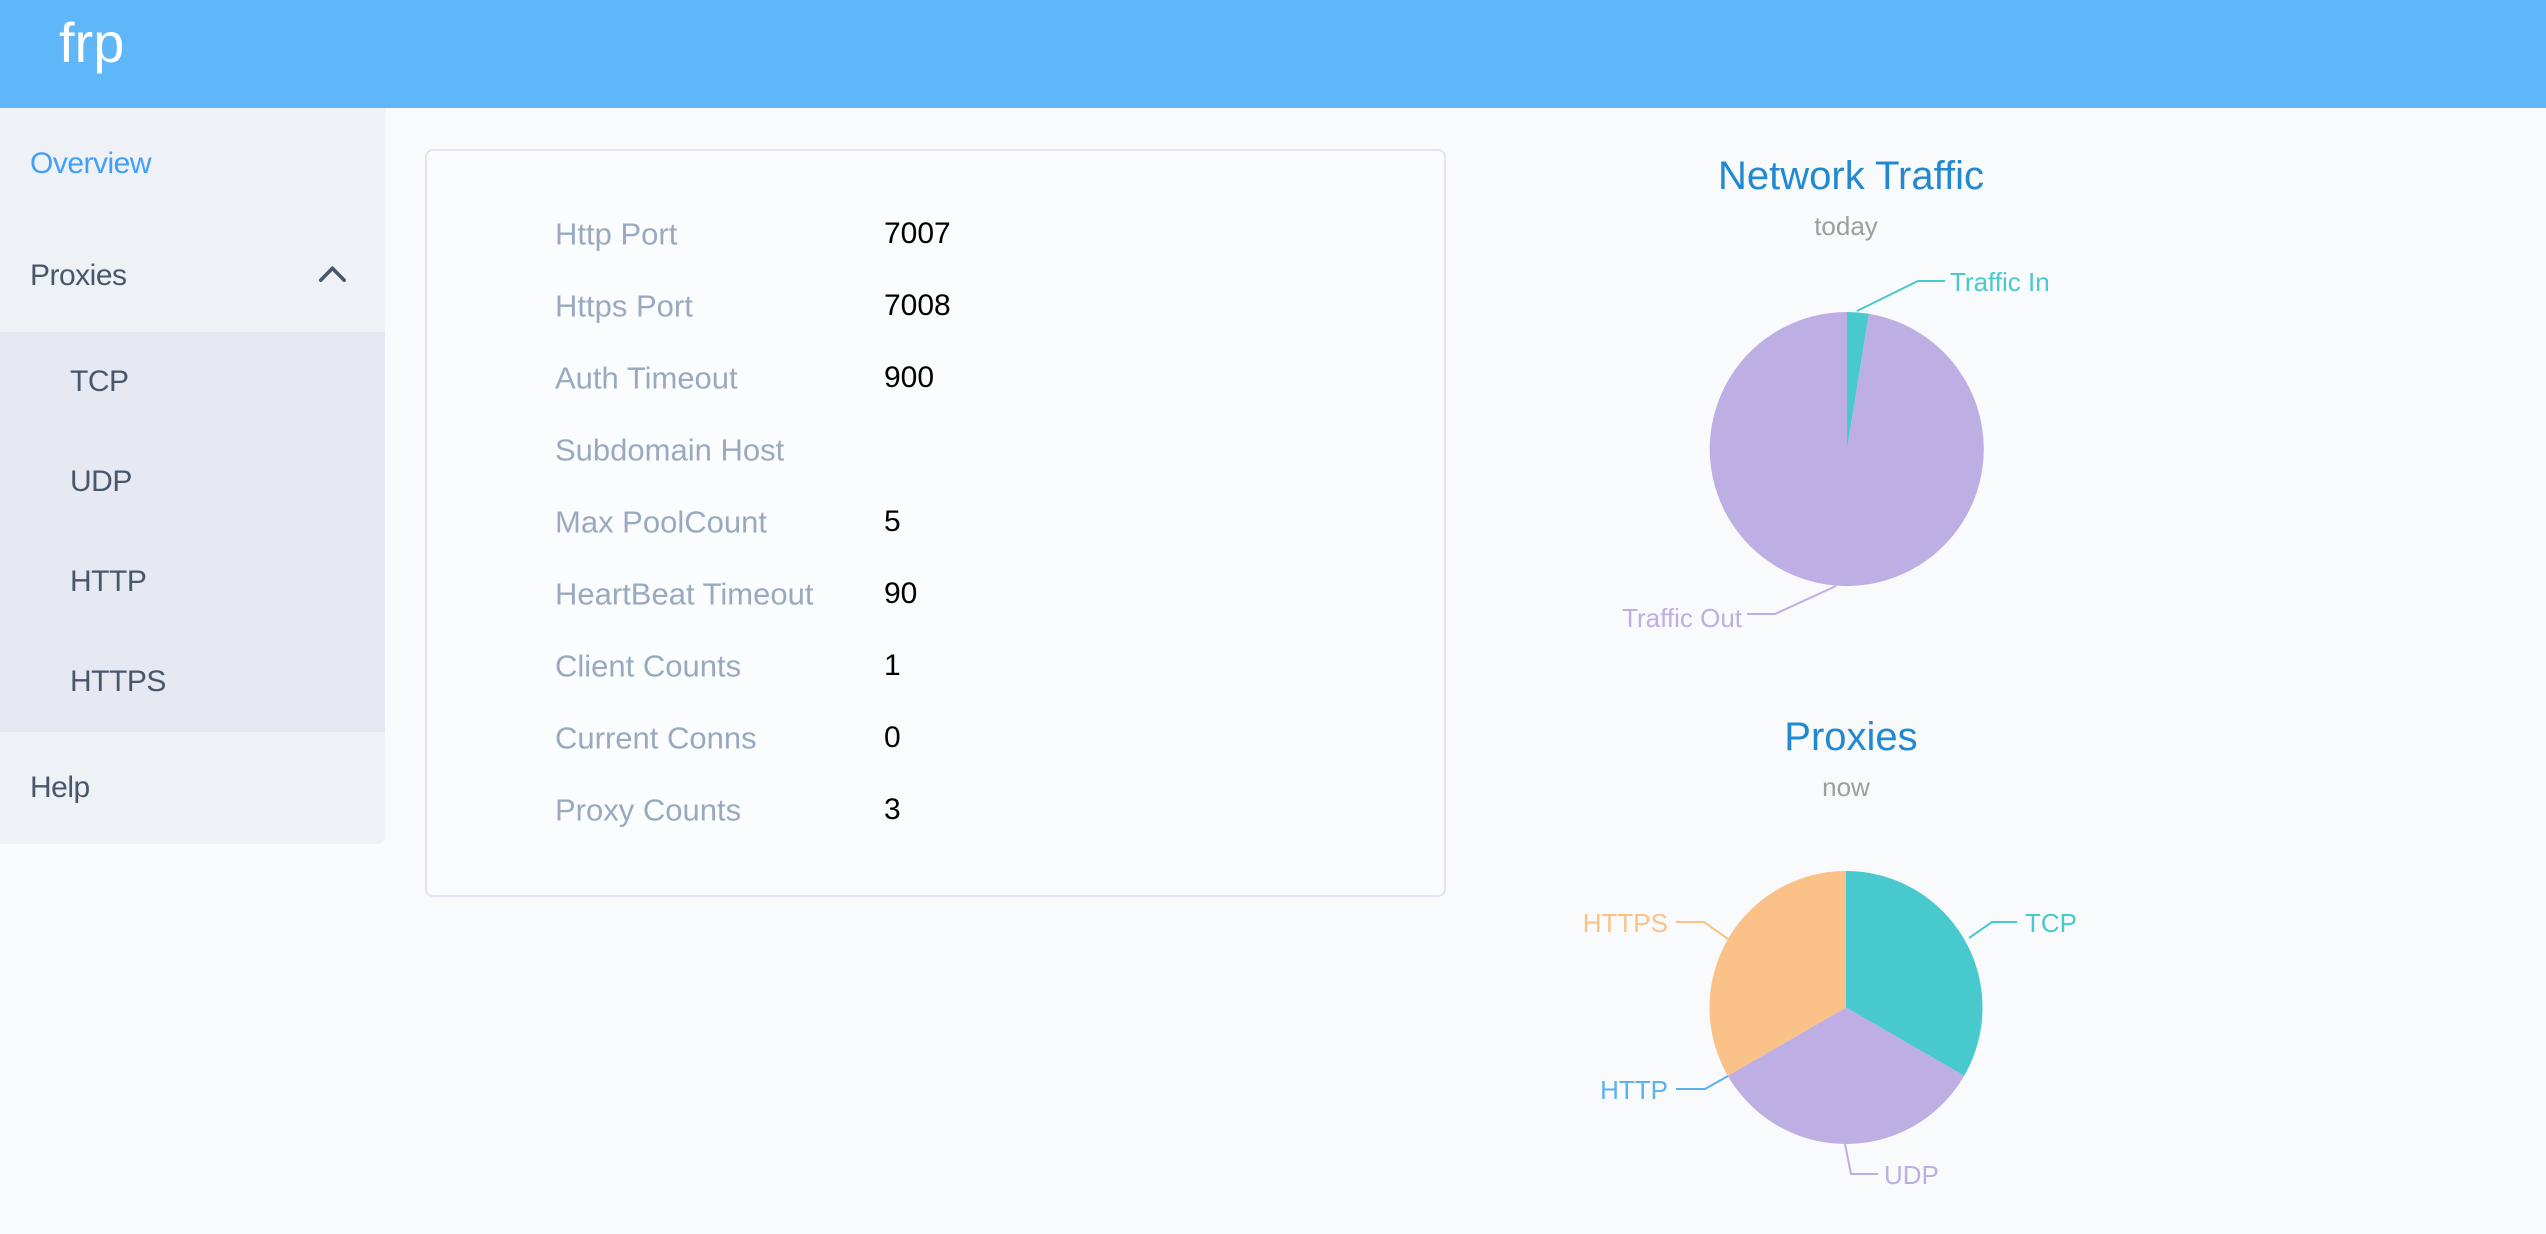  What do you see at coordinates (1625, 923) in the screenshot?
I see `svg-text: HTTPS` at bounding box center [1625, 923].